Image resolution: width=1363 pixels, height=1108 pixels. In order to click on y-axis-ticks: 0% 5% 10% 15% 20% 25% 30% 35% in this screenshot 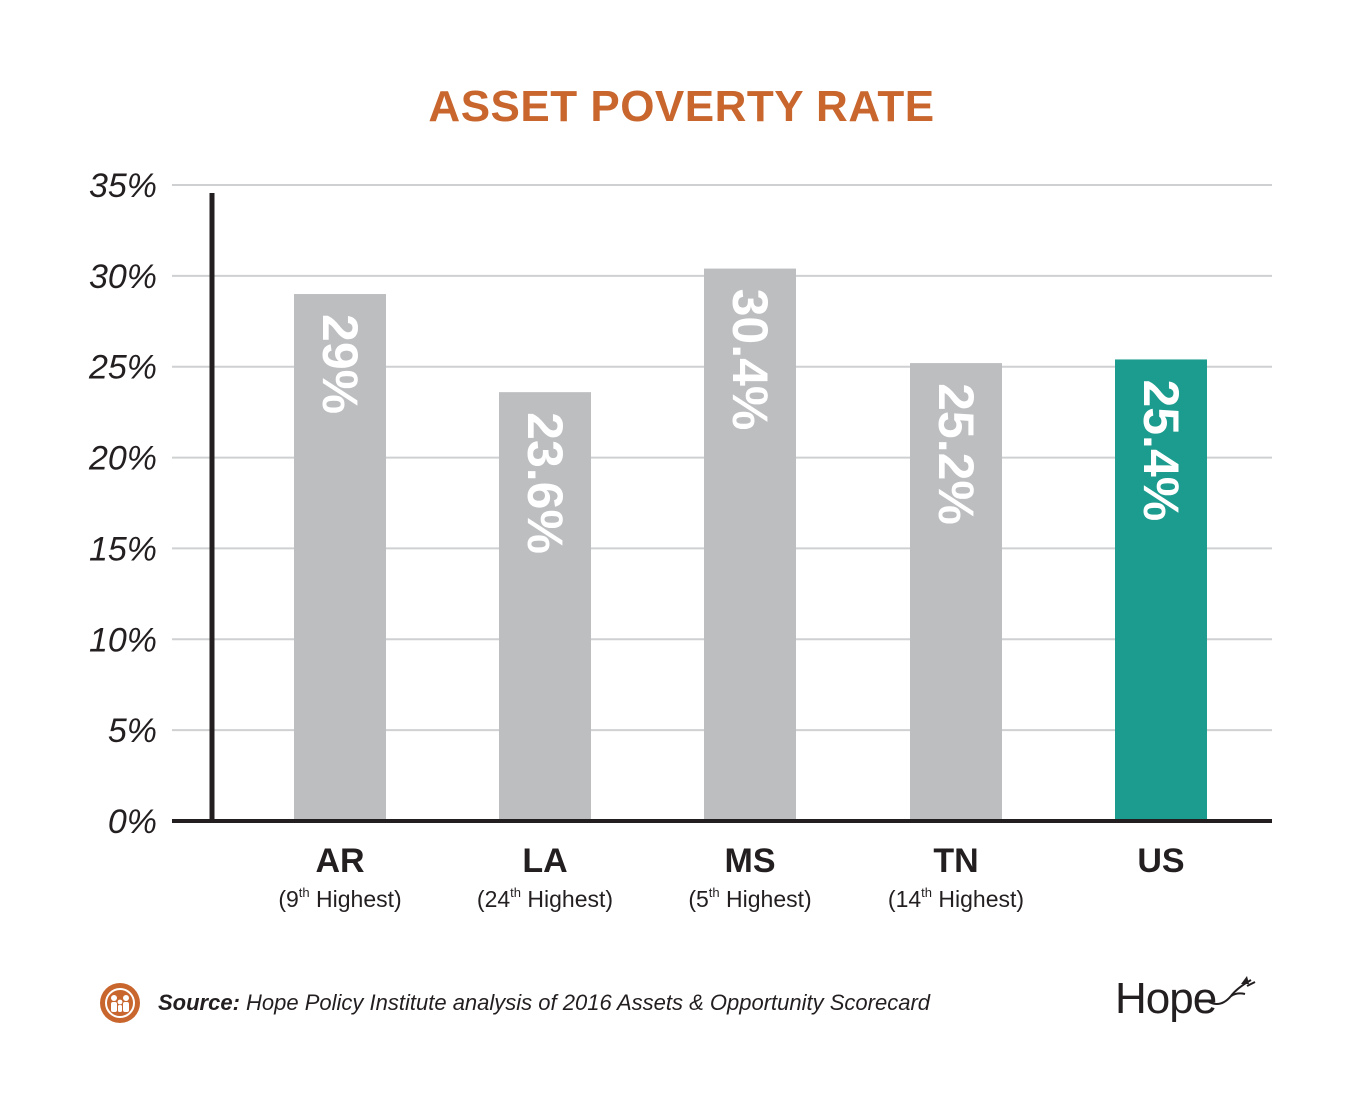, I will do `click(122, 504)`.